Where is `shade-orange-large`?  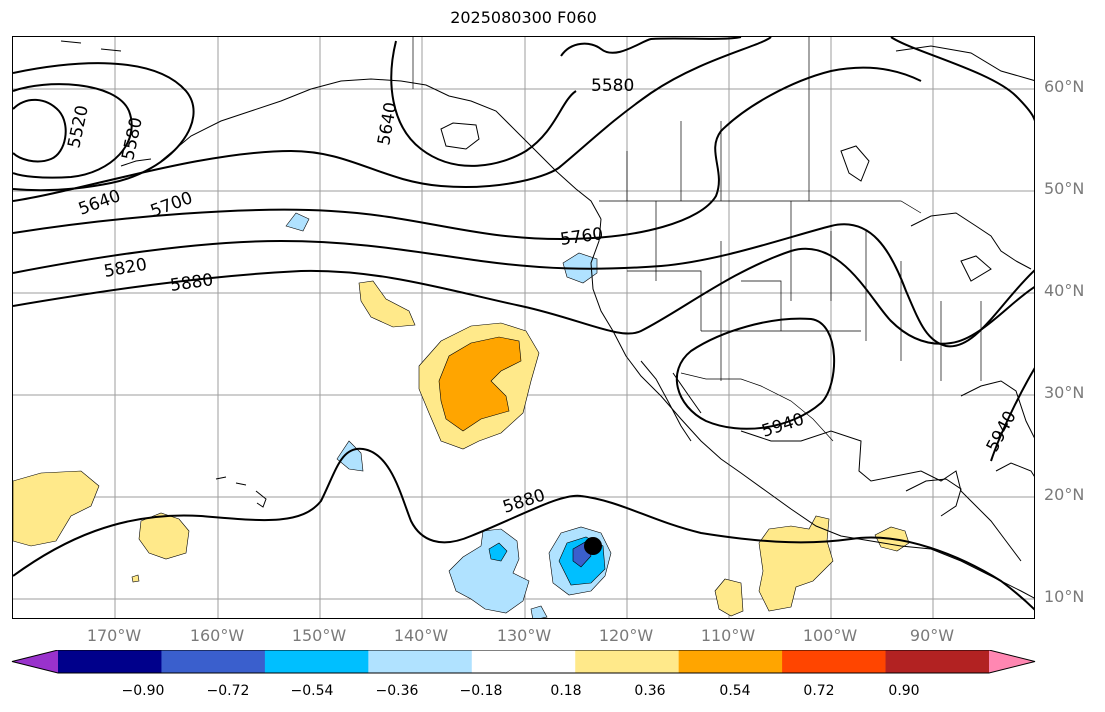 shade-orange-large is located at coordinates (480, 384).